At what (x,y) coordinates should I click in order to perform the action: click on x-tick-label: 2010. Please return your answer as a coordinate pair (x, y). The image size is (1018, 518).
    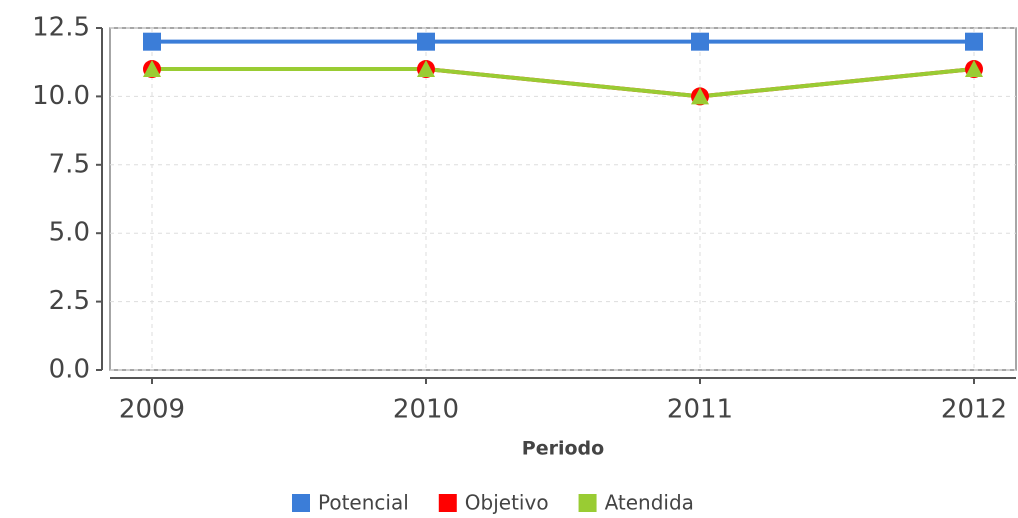
    Looking at the image, I should click on (426, 410).